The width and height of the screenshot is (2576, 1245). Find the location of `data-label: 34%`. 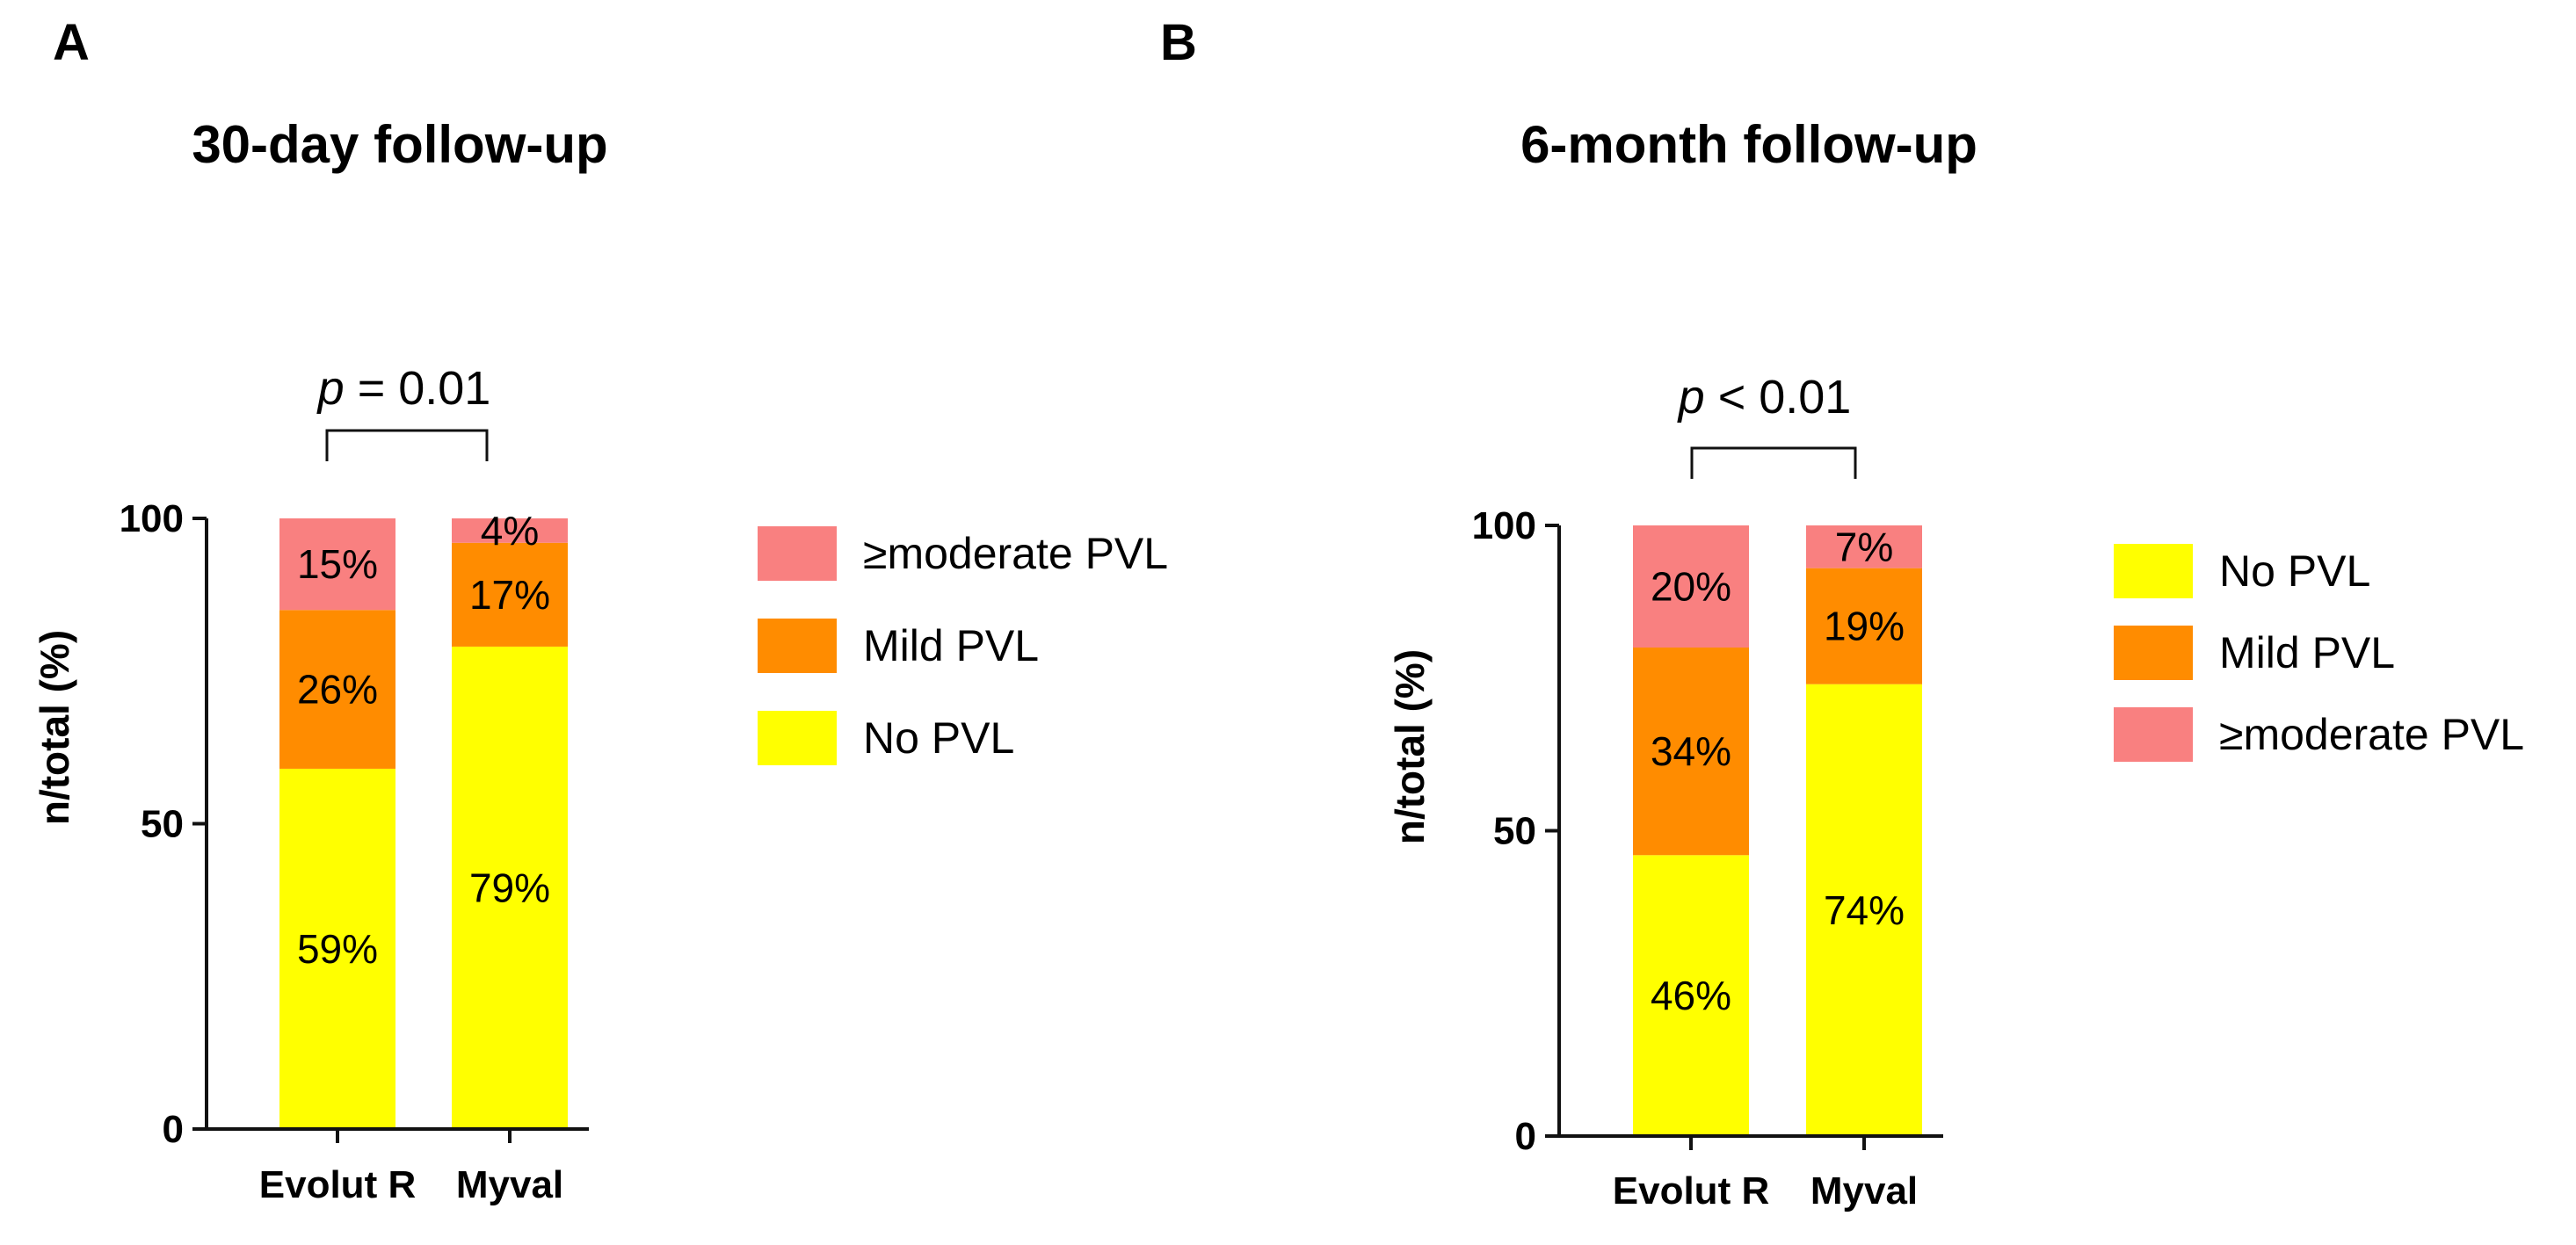

data-label: 34% is located at coordinates (1691, 751).